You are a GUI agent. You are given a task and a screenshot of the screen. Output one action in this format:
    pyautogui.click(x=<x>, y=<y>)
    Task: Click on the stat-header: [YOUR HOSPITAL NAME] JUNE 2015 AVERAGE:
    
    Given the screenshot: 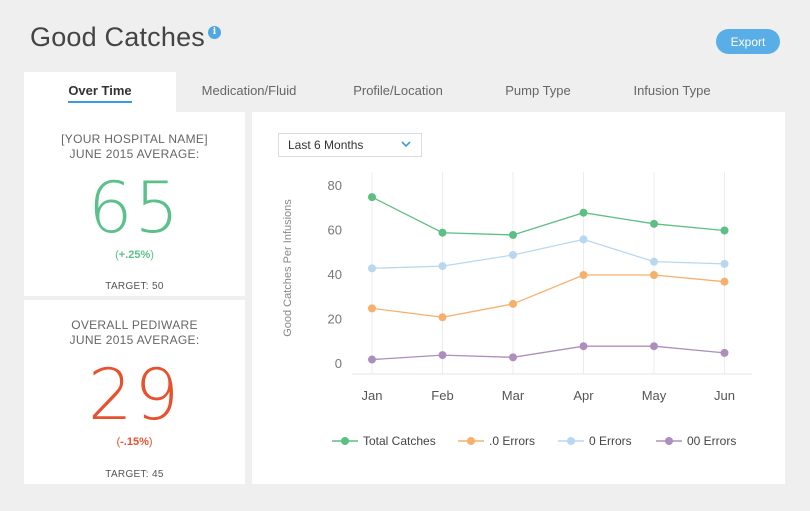 What is the action you would take?
    pyautogui.click(x=134, y=147)
    